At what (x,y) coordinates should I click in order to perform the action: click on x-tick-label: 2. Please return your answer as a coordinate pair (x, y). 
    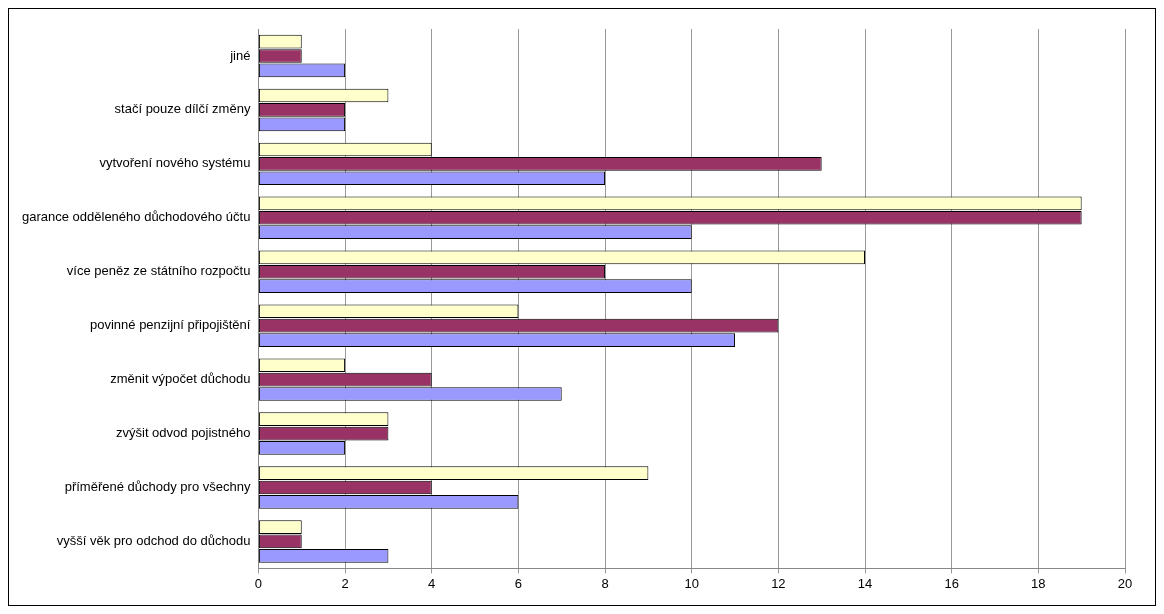
    Looking at the image, I should click on (345, 583).